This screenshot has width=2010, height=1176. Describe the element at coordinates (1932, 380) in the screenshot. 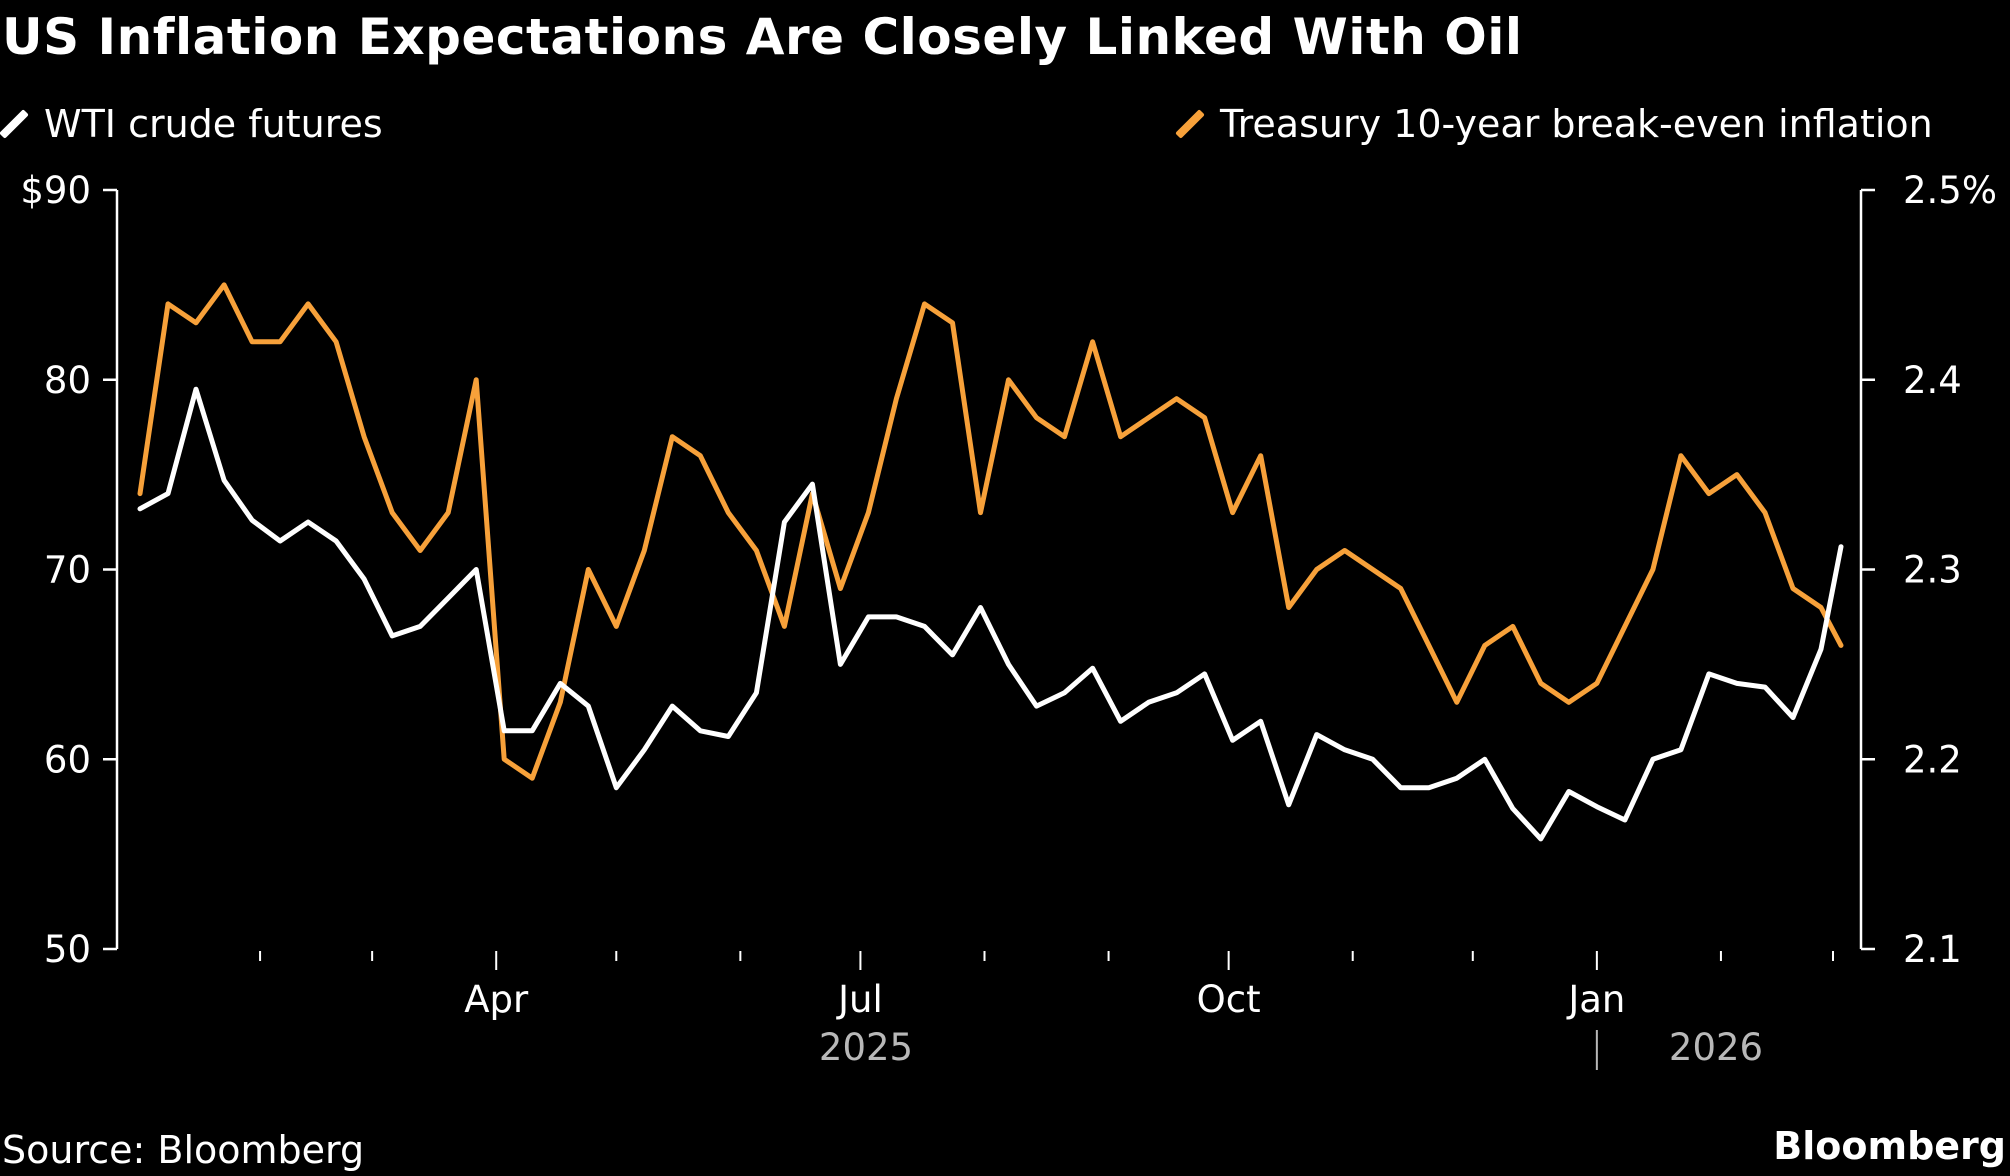

I see `right-axis-tick-label: 2.4` at that location.